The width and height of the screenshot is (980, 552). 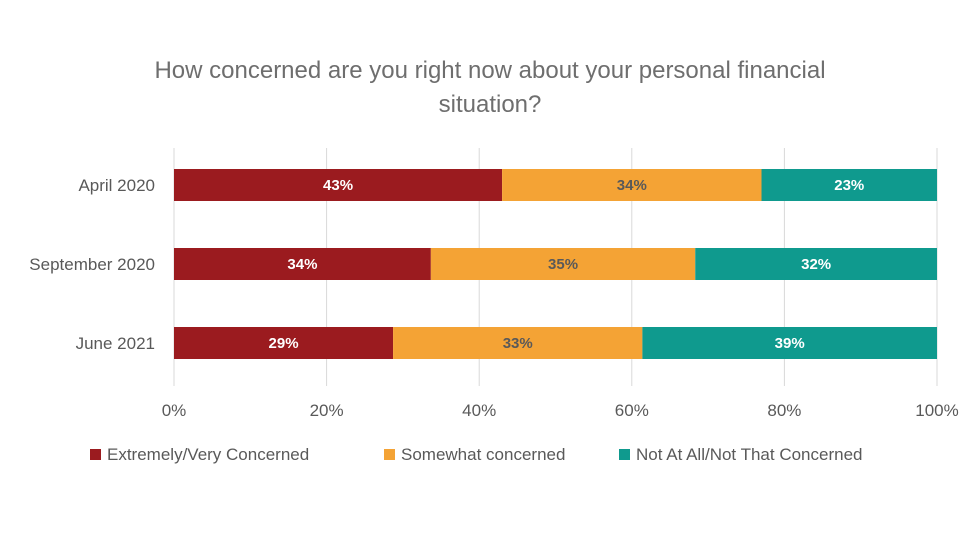 I want to click on data-label: 43%, so click(x=338, y=185).